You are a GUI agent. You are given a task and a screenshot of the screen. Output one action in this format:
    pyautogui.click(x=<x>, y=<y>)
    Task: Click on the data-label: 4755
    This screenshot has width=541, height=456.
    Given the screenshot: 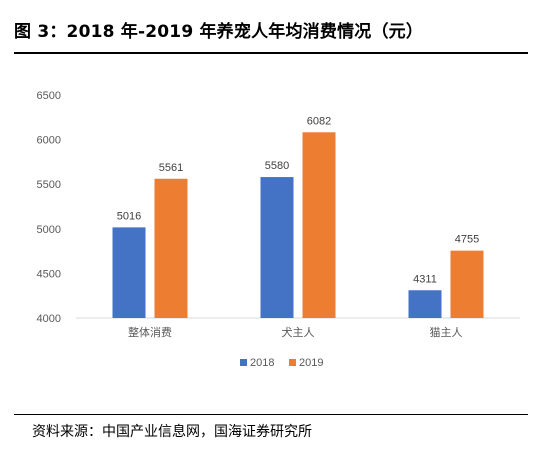 What is the action you would take?
    pyautogui.click(x=467, y=240)
    